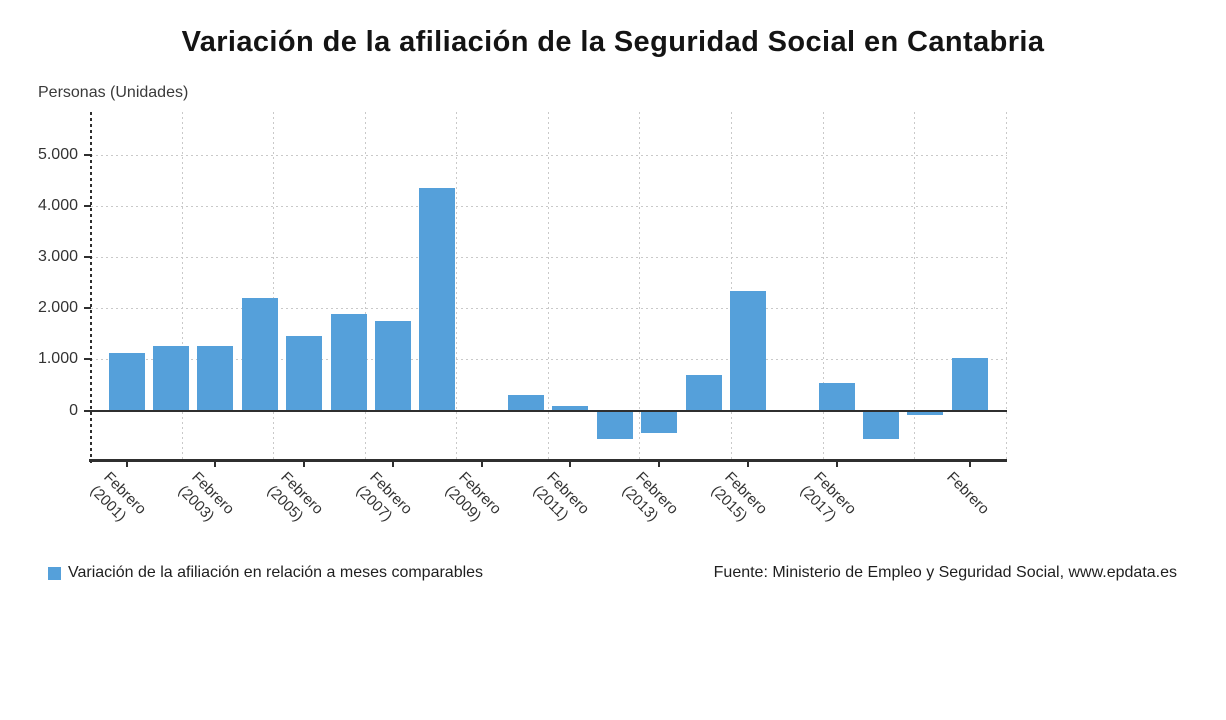 This screenshot has height=720, width=1226. Describe the element at coordinates (348, 362) in the screenshot. I see `bar-2006` at that location.